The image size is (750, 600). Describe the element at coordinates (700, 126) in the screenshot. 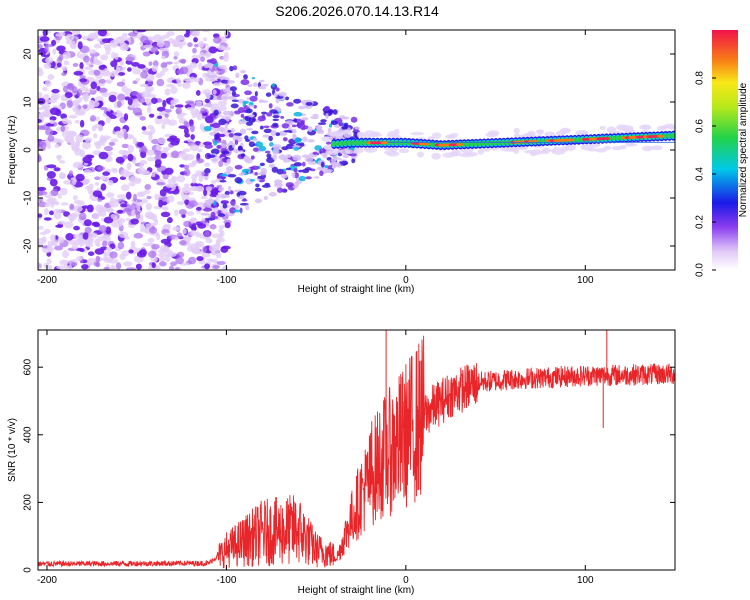

I see `colorbar-tick-label: 0.6` at that location.